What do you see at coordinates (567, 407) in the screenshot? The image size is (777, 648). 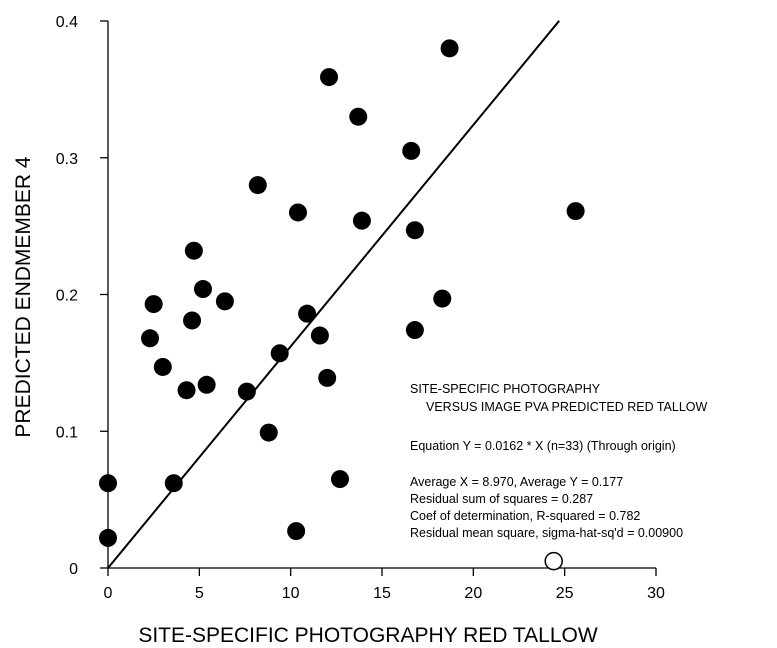 I see `annotation-line-2: VERSUS IMAGE PVA PREDICTED RED TALLOW` at bounding box center [567, 407].